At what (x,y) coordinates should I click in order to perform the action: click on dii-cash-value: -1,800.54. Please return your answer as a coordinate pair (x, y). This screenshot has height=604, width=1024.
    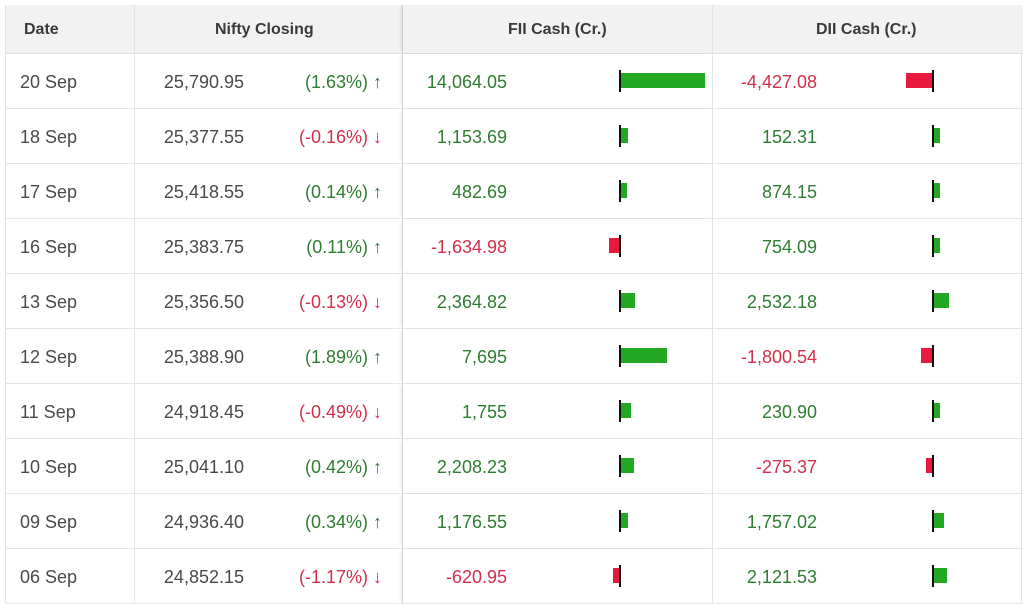
    Looking at the image, I should click on (778, 357).